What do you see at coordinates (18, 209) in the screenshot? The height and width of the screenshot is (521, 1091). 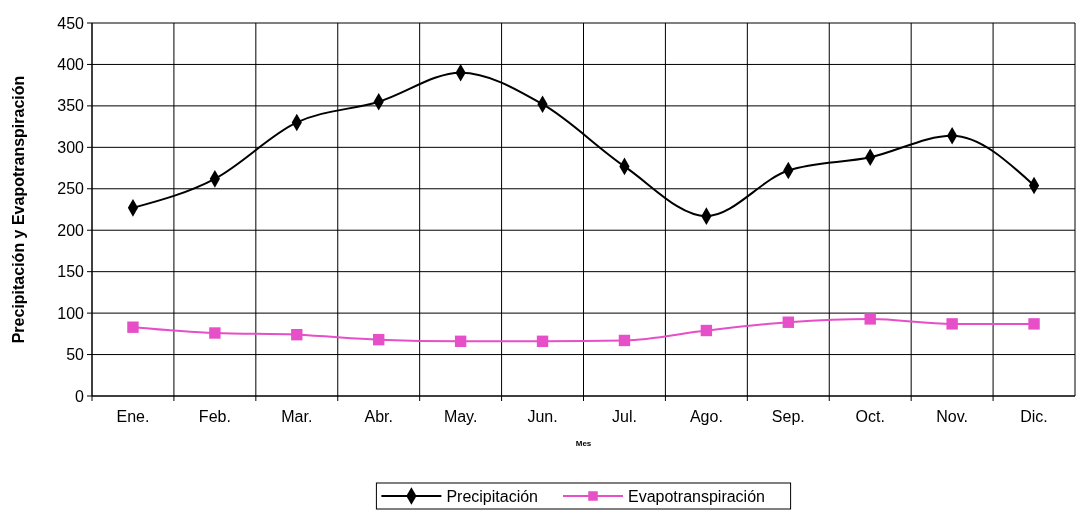 I see `y-axis-title: Precipitación y Evapotranspiración` at bounding box center [18, 209].